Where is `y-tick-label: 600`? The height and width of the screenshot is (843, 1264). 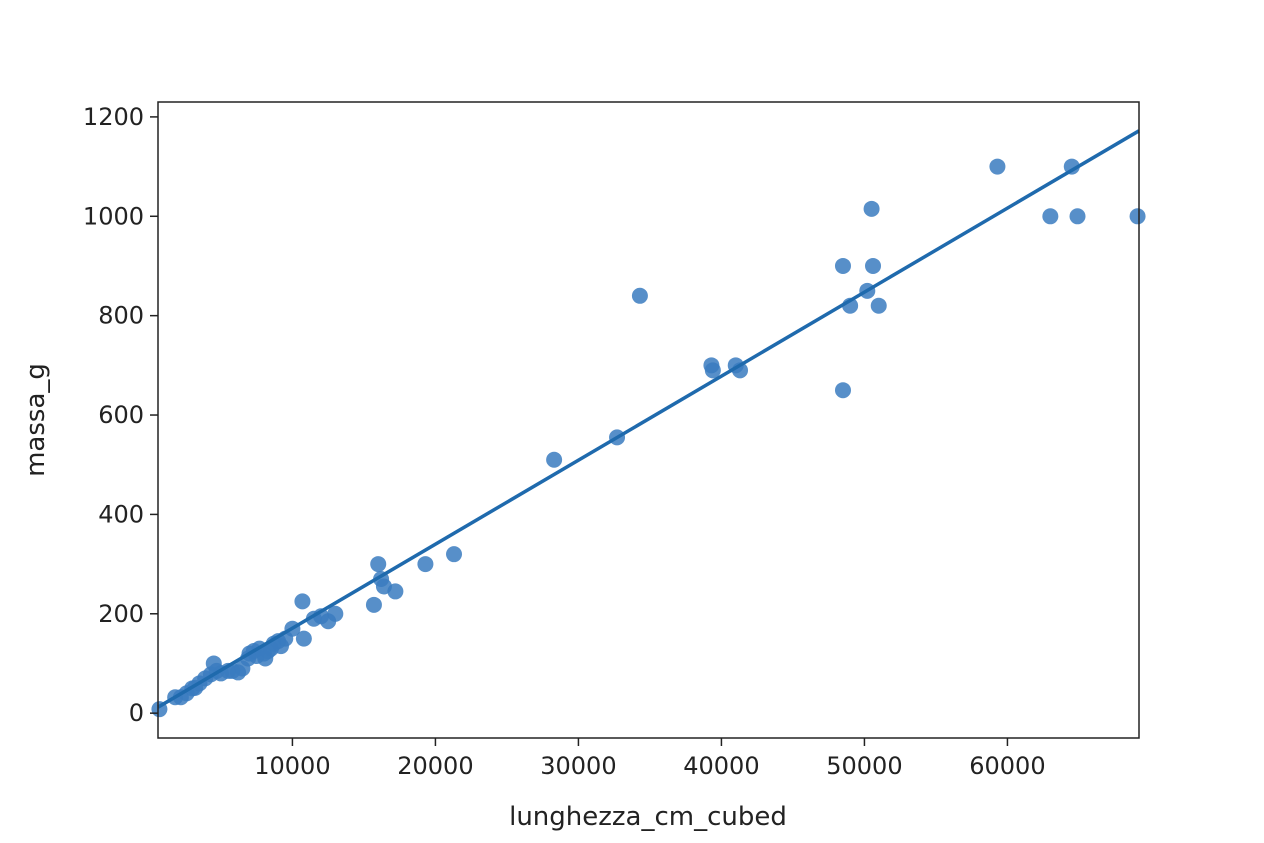 y-tick-label: 600 is located at coordinates (121, 415).